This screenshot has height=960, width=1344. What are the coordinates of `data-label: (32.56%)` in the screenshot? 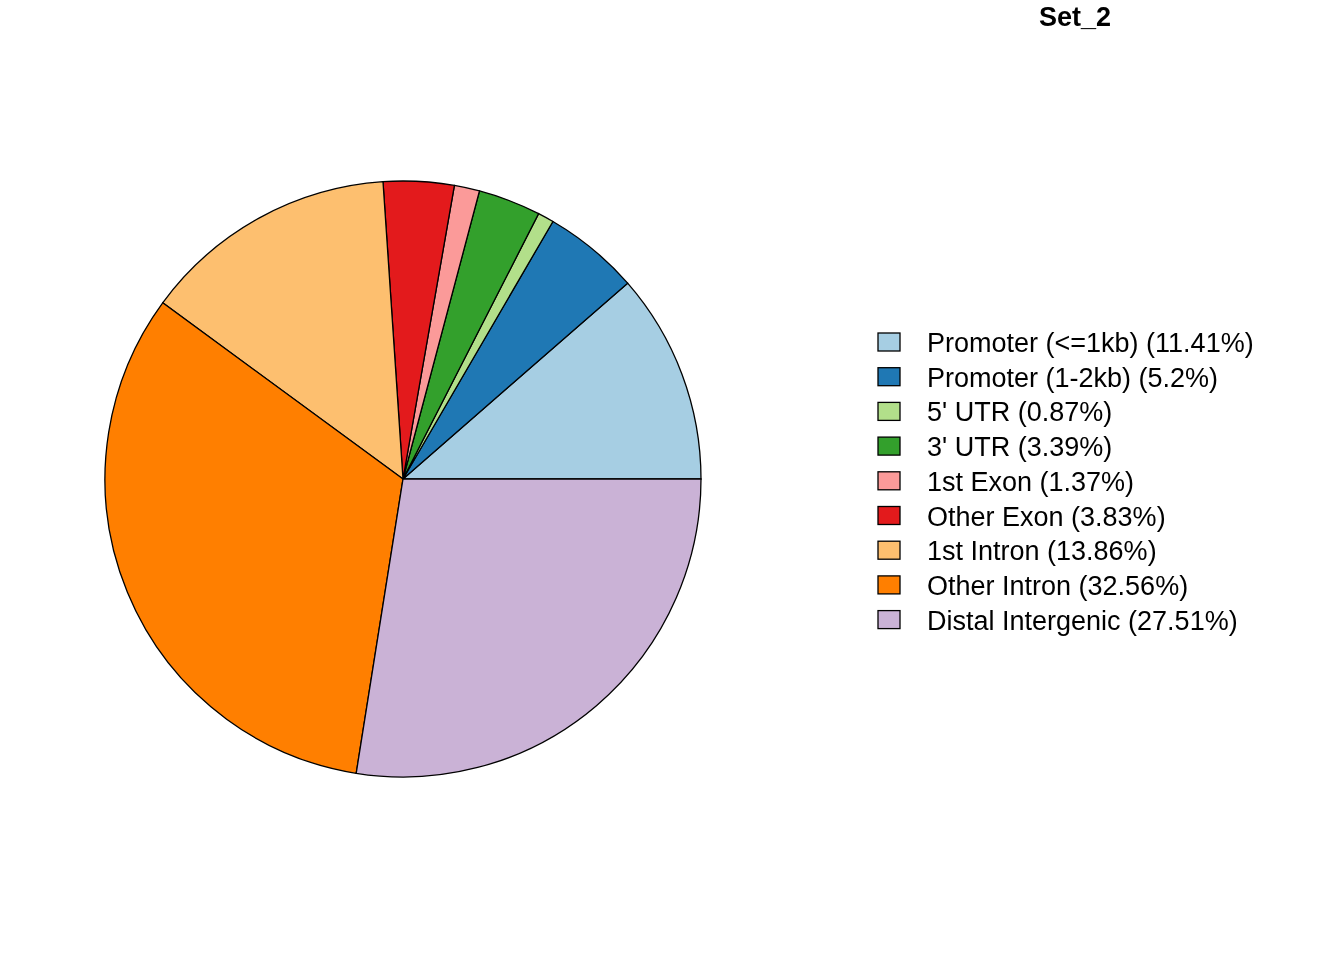 It's located at (1133, 585).